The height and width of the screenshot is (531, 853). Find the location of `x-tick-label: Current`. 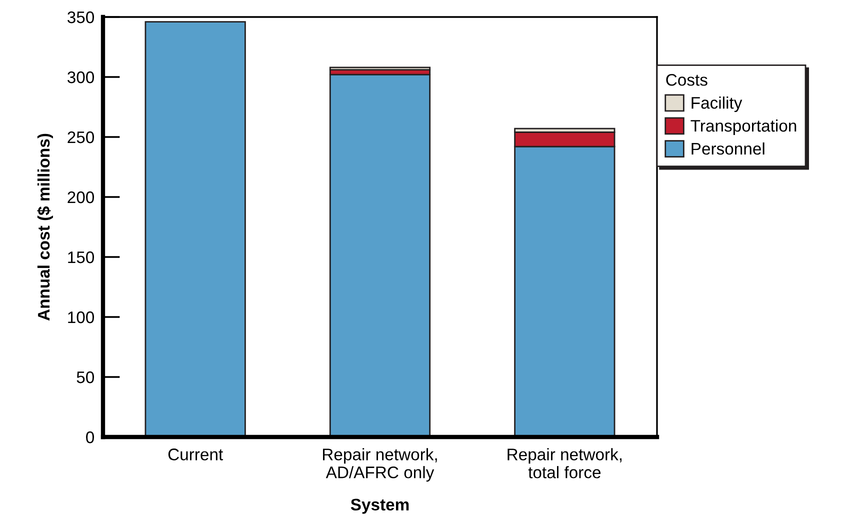

x-tick-label: Current is located at coordinates (195, 454).